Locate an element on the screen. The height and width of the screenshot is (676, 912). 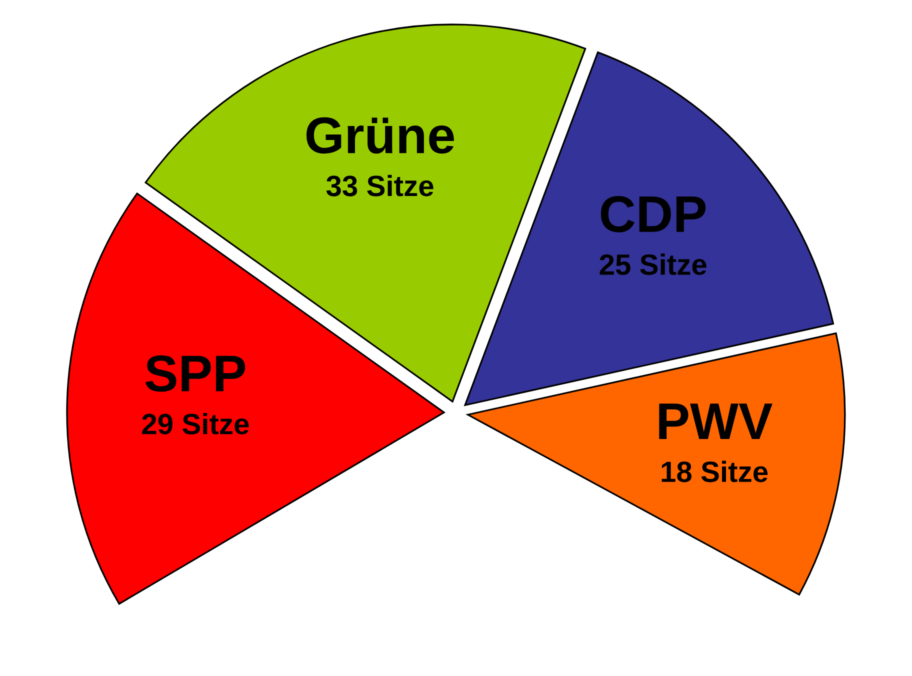
data-label: 33 Sitze is located at coordinates (380, 185).